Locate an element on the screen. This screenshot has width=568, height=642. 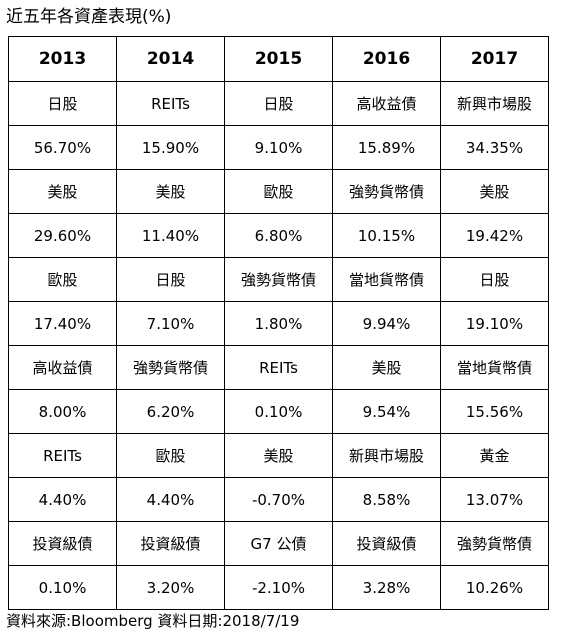
asset-name-row: REITs 歐股 美股 新興市場股 黃金 is located at coordinates (278, 455).